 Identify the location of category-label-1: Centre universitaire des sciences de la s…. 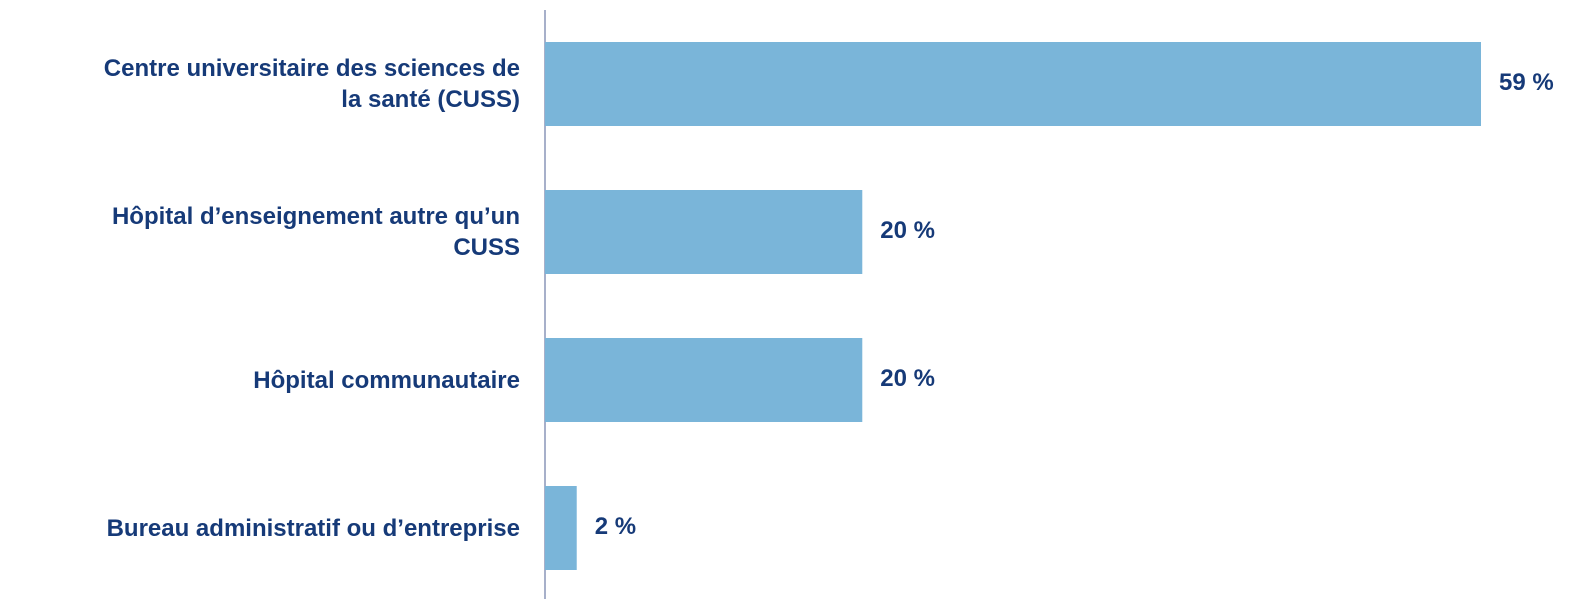
(260, 84).